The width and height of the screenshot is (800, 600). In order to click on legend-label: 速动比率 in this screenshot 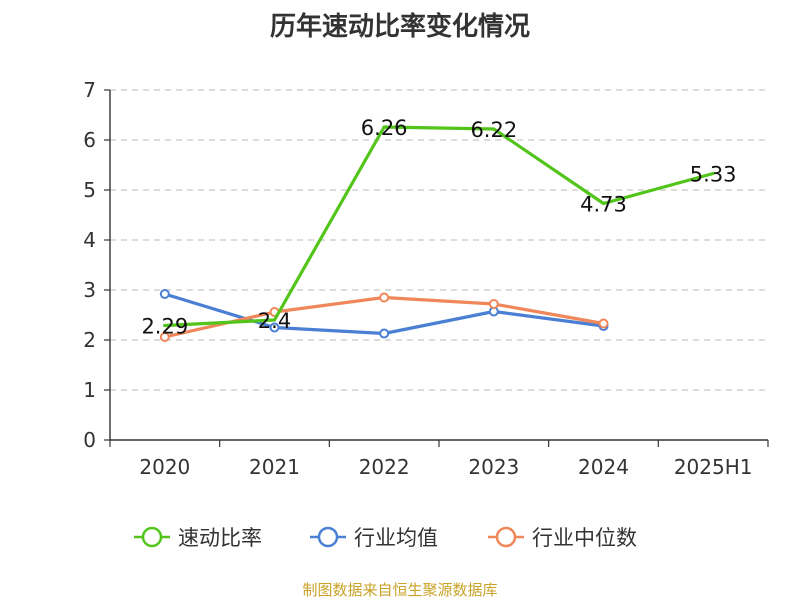, I will do `click(220, 538)`.